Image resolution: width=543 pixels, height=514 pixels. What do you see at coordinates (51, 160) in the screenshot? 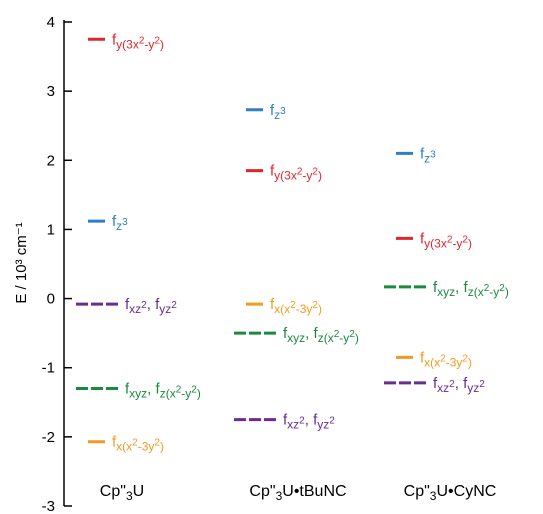
I see `y-tick-label: 2` at bounding box center [51, 160].